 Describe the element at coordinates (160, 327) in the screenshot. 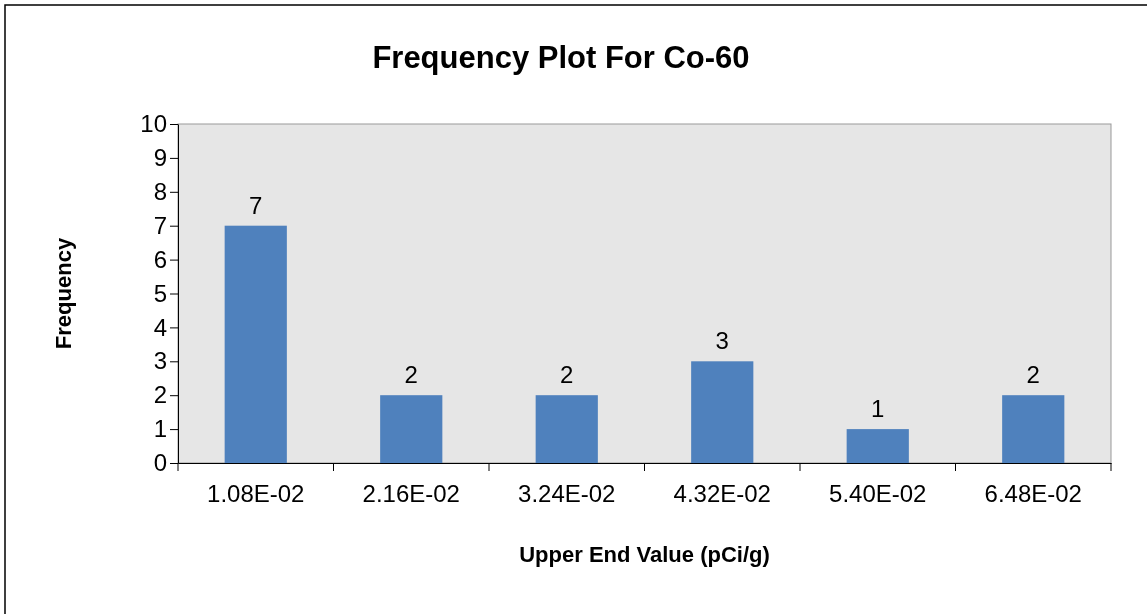

I see `y-tick-label: 4` at that location.